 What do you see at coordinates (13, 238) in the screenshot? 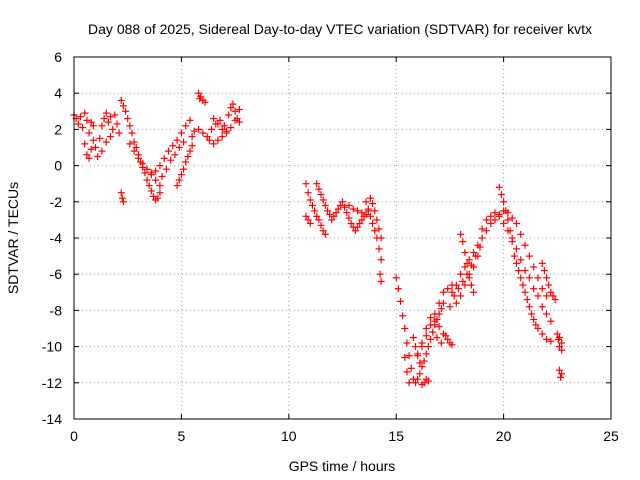
I see `y-axis-label: SDTVAR / TECUs` at bounding box center [13, 238].